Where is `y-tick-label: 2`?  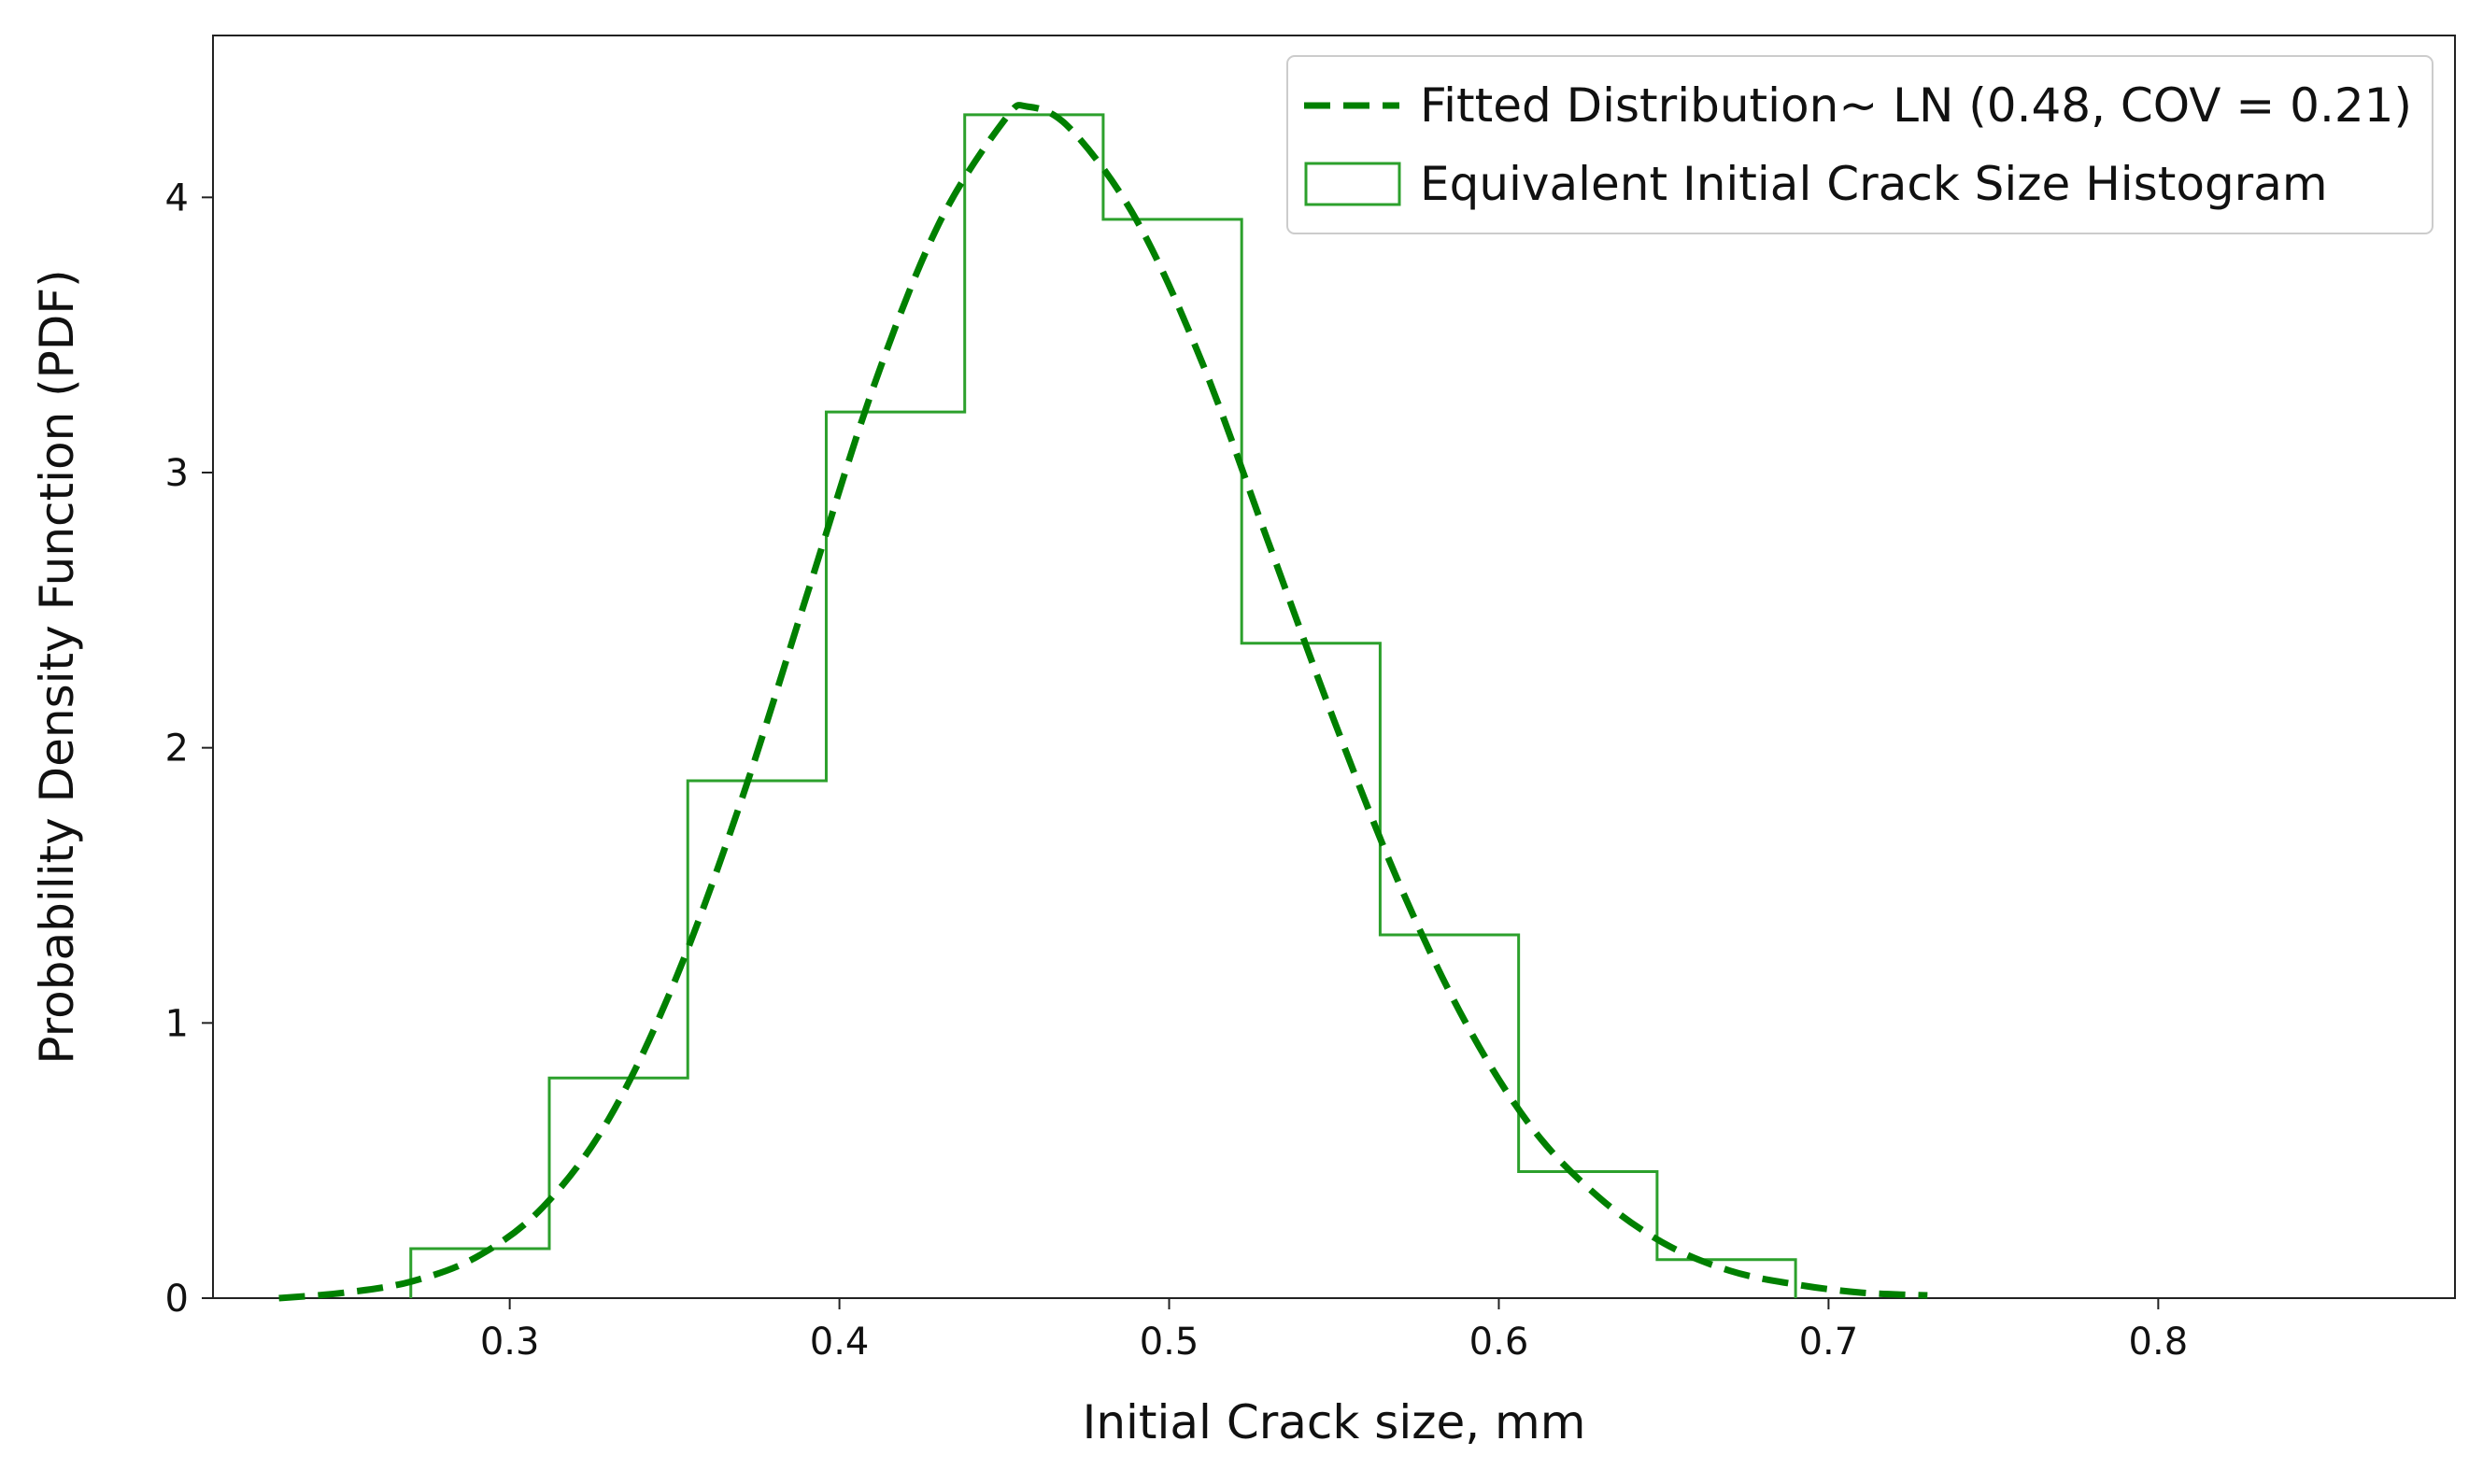 y-tick-label: 2 is located at coordinates (177, 749).